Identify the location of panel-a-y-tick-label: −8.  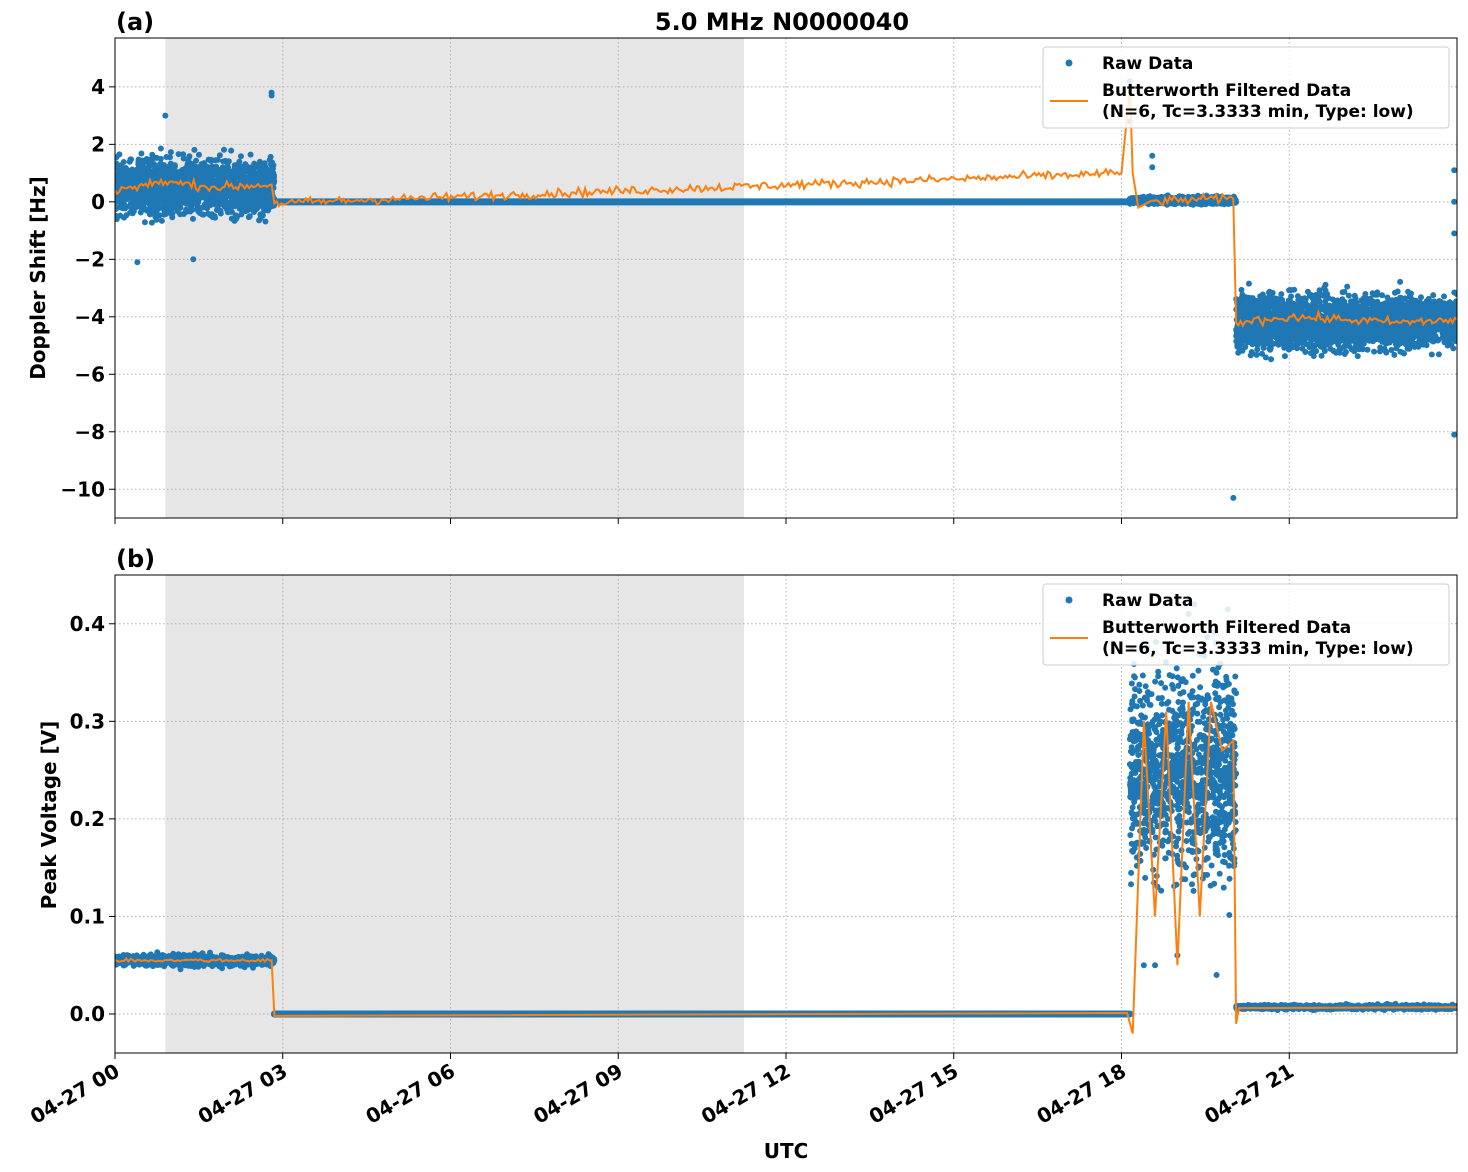
(89, 432).